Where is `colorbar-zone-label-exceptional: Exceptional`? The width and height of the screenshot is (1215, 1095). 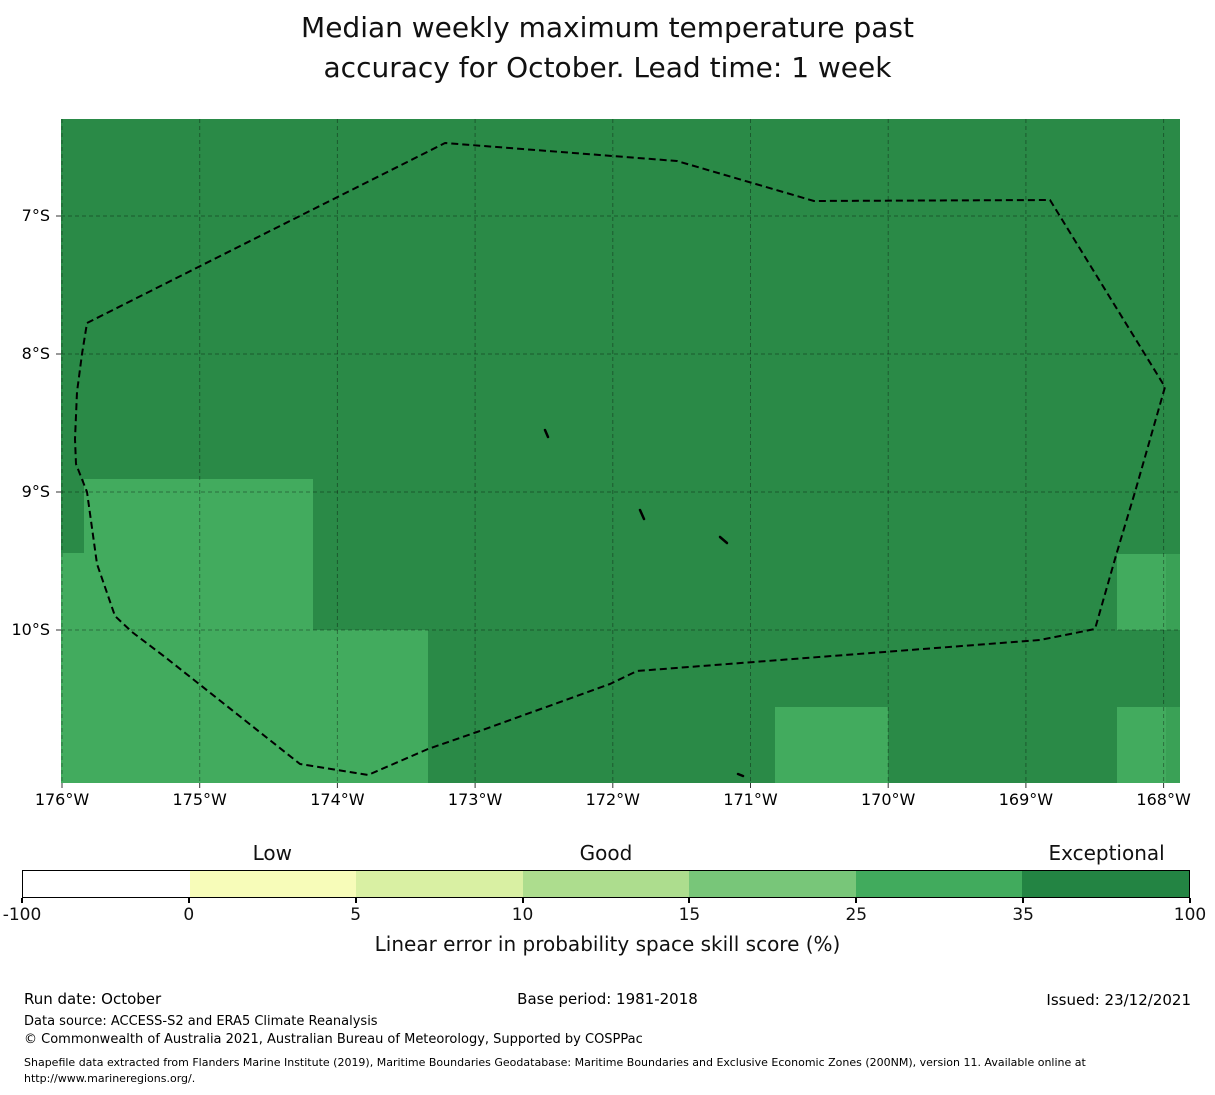
colorbar-zone-label-exceptional: Exceptional is located at coordinates (1106, 853).